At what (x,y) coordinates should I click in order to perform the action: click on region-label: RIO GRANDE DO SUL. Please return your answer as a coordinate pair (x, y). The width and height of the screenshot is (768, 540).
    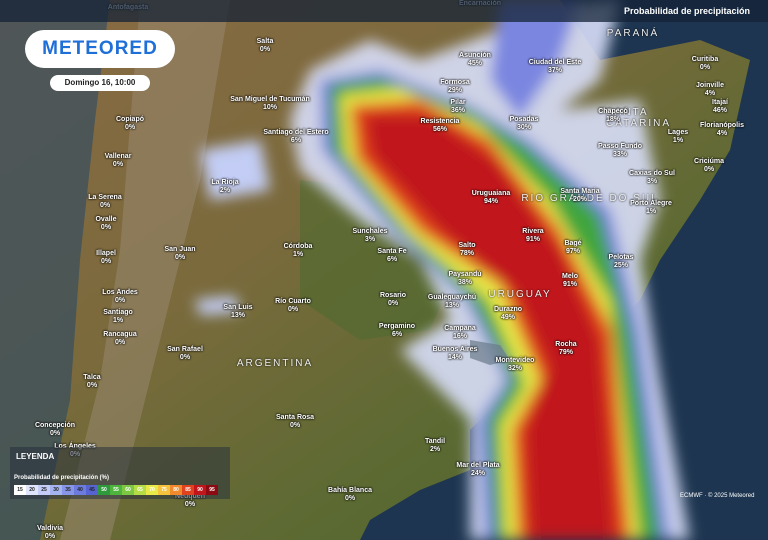
    Looking at the image, I should click on (590, 198).